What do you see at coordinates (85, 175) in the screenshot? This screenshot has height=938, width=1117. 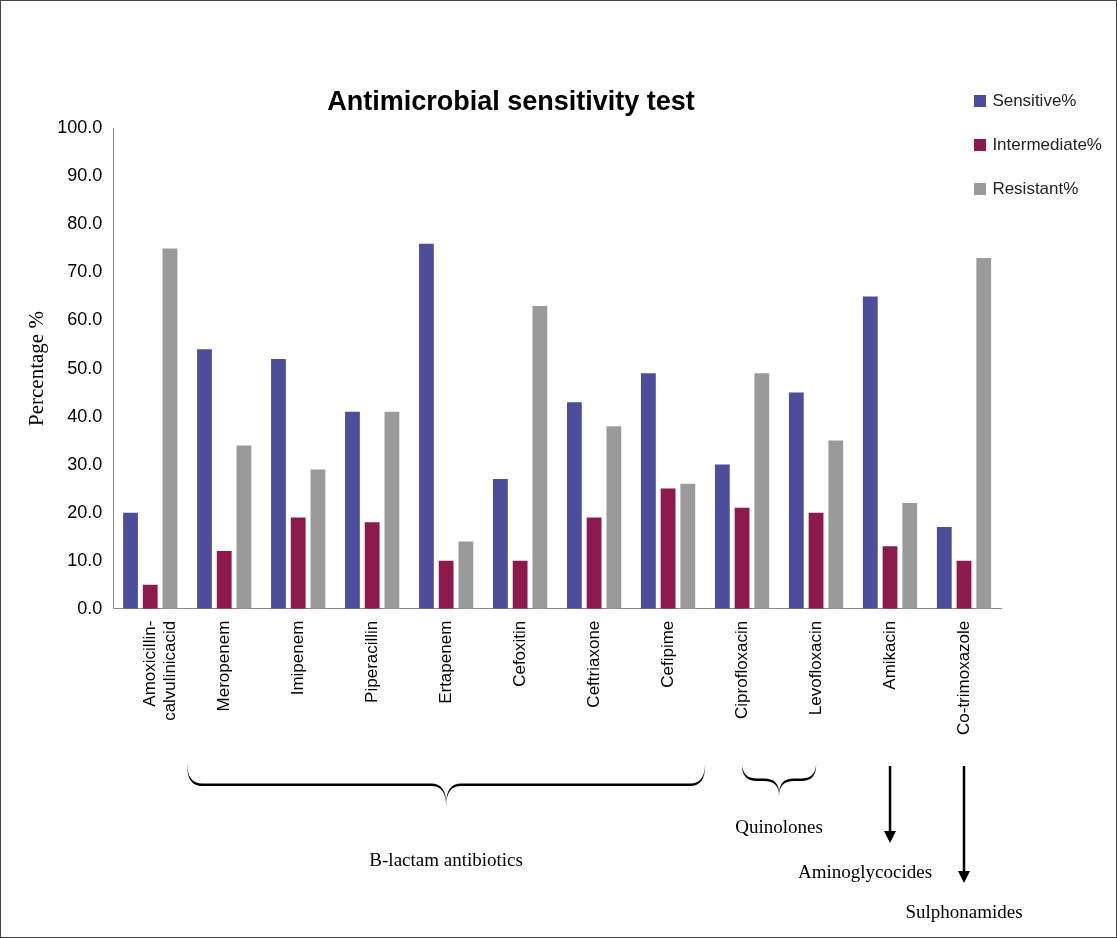 I see `y-tick-label: 90.0` at bounding box center [85, 175].